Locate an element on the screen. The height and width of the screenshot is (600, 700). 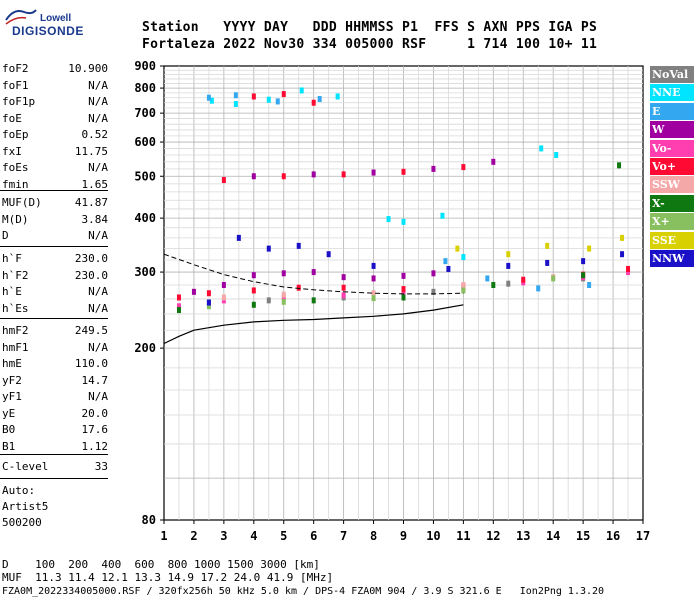
legend-item-vo-: Vo+ is located at coordinates (672, 166).